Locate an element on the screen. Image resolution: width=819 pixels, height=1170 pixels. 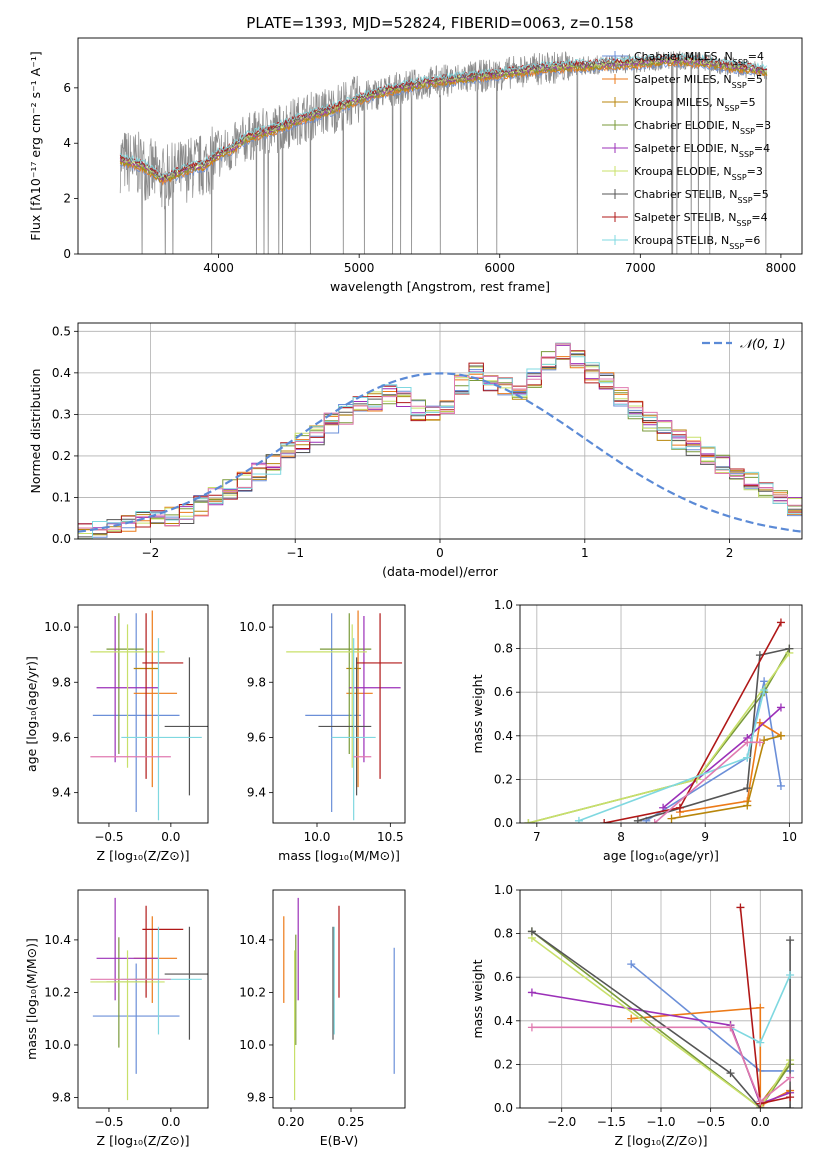
legend-entry: Chabrier ELODIE, NSSP=3 is located at coordinates (702, 127).